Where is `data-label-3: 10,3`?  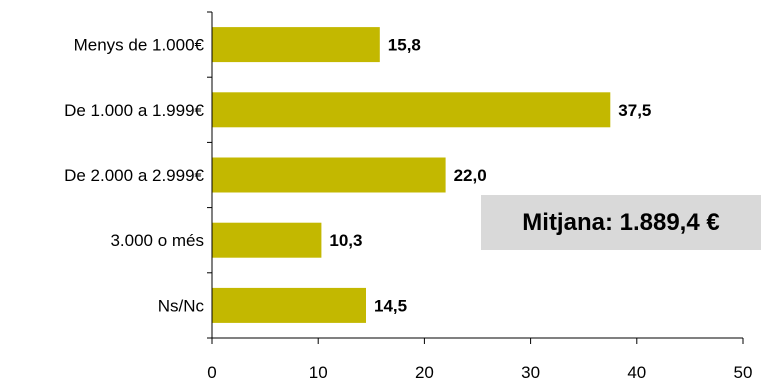
data-label-3: 10,3 is located at coordinates (345, 240).